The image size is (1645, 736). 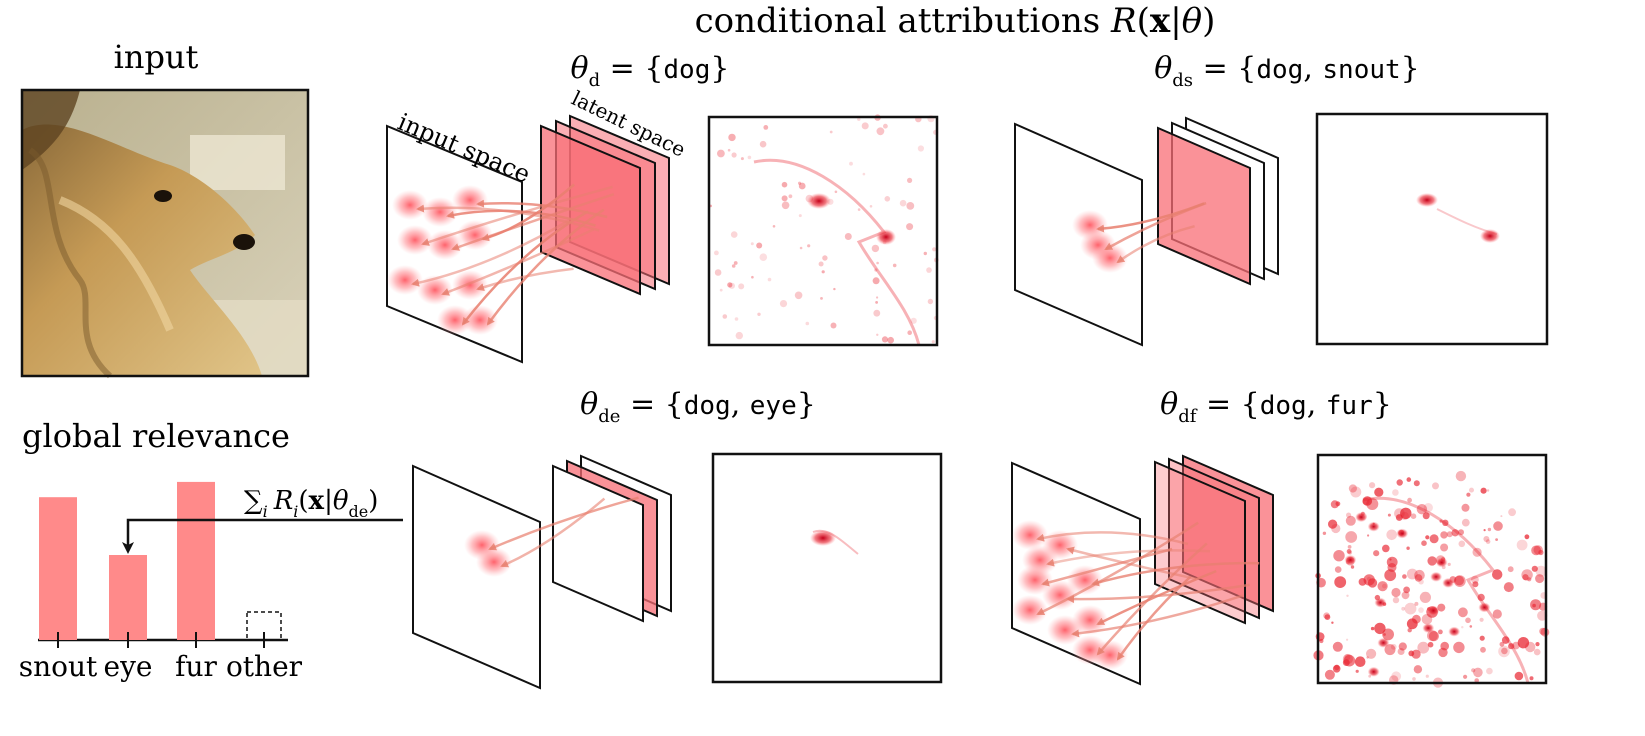 I want to click on tick-label-fur: fur, so click(x=196, y=666).